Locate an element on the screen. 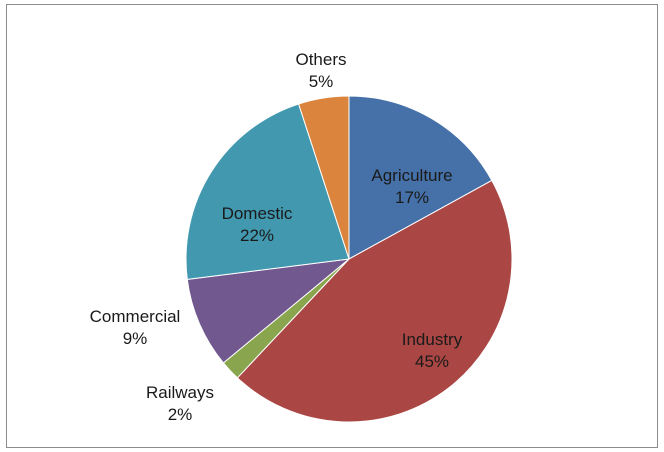 Image resolution: width=664 pixels, height=452 pixels. slice-label-name: Railways is located at coordinates (180, 392).